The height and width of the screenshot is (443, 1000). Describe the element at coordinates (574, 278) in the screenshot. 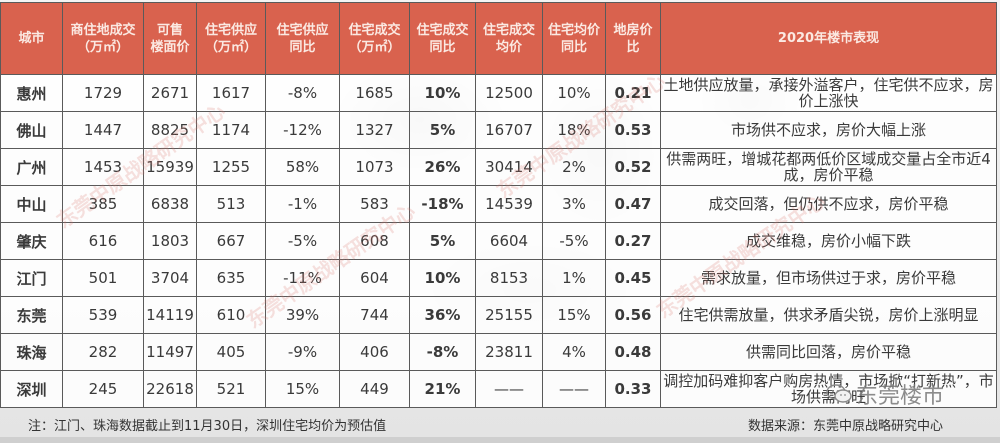

I see `cell-price-yoy: 1%` at that location.